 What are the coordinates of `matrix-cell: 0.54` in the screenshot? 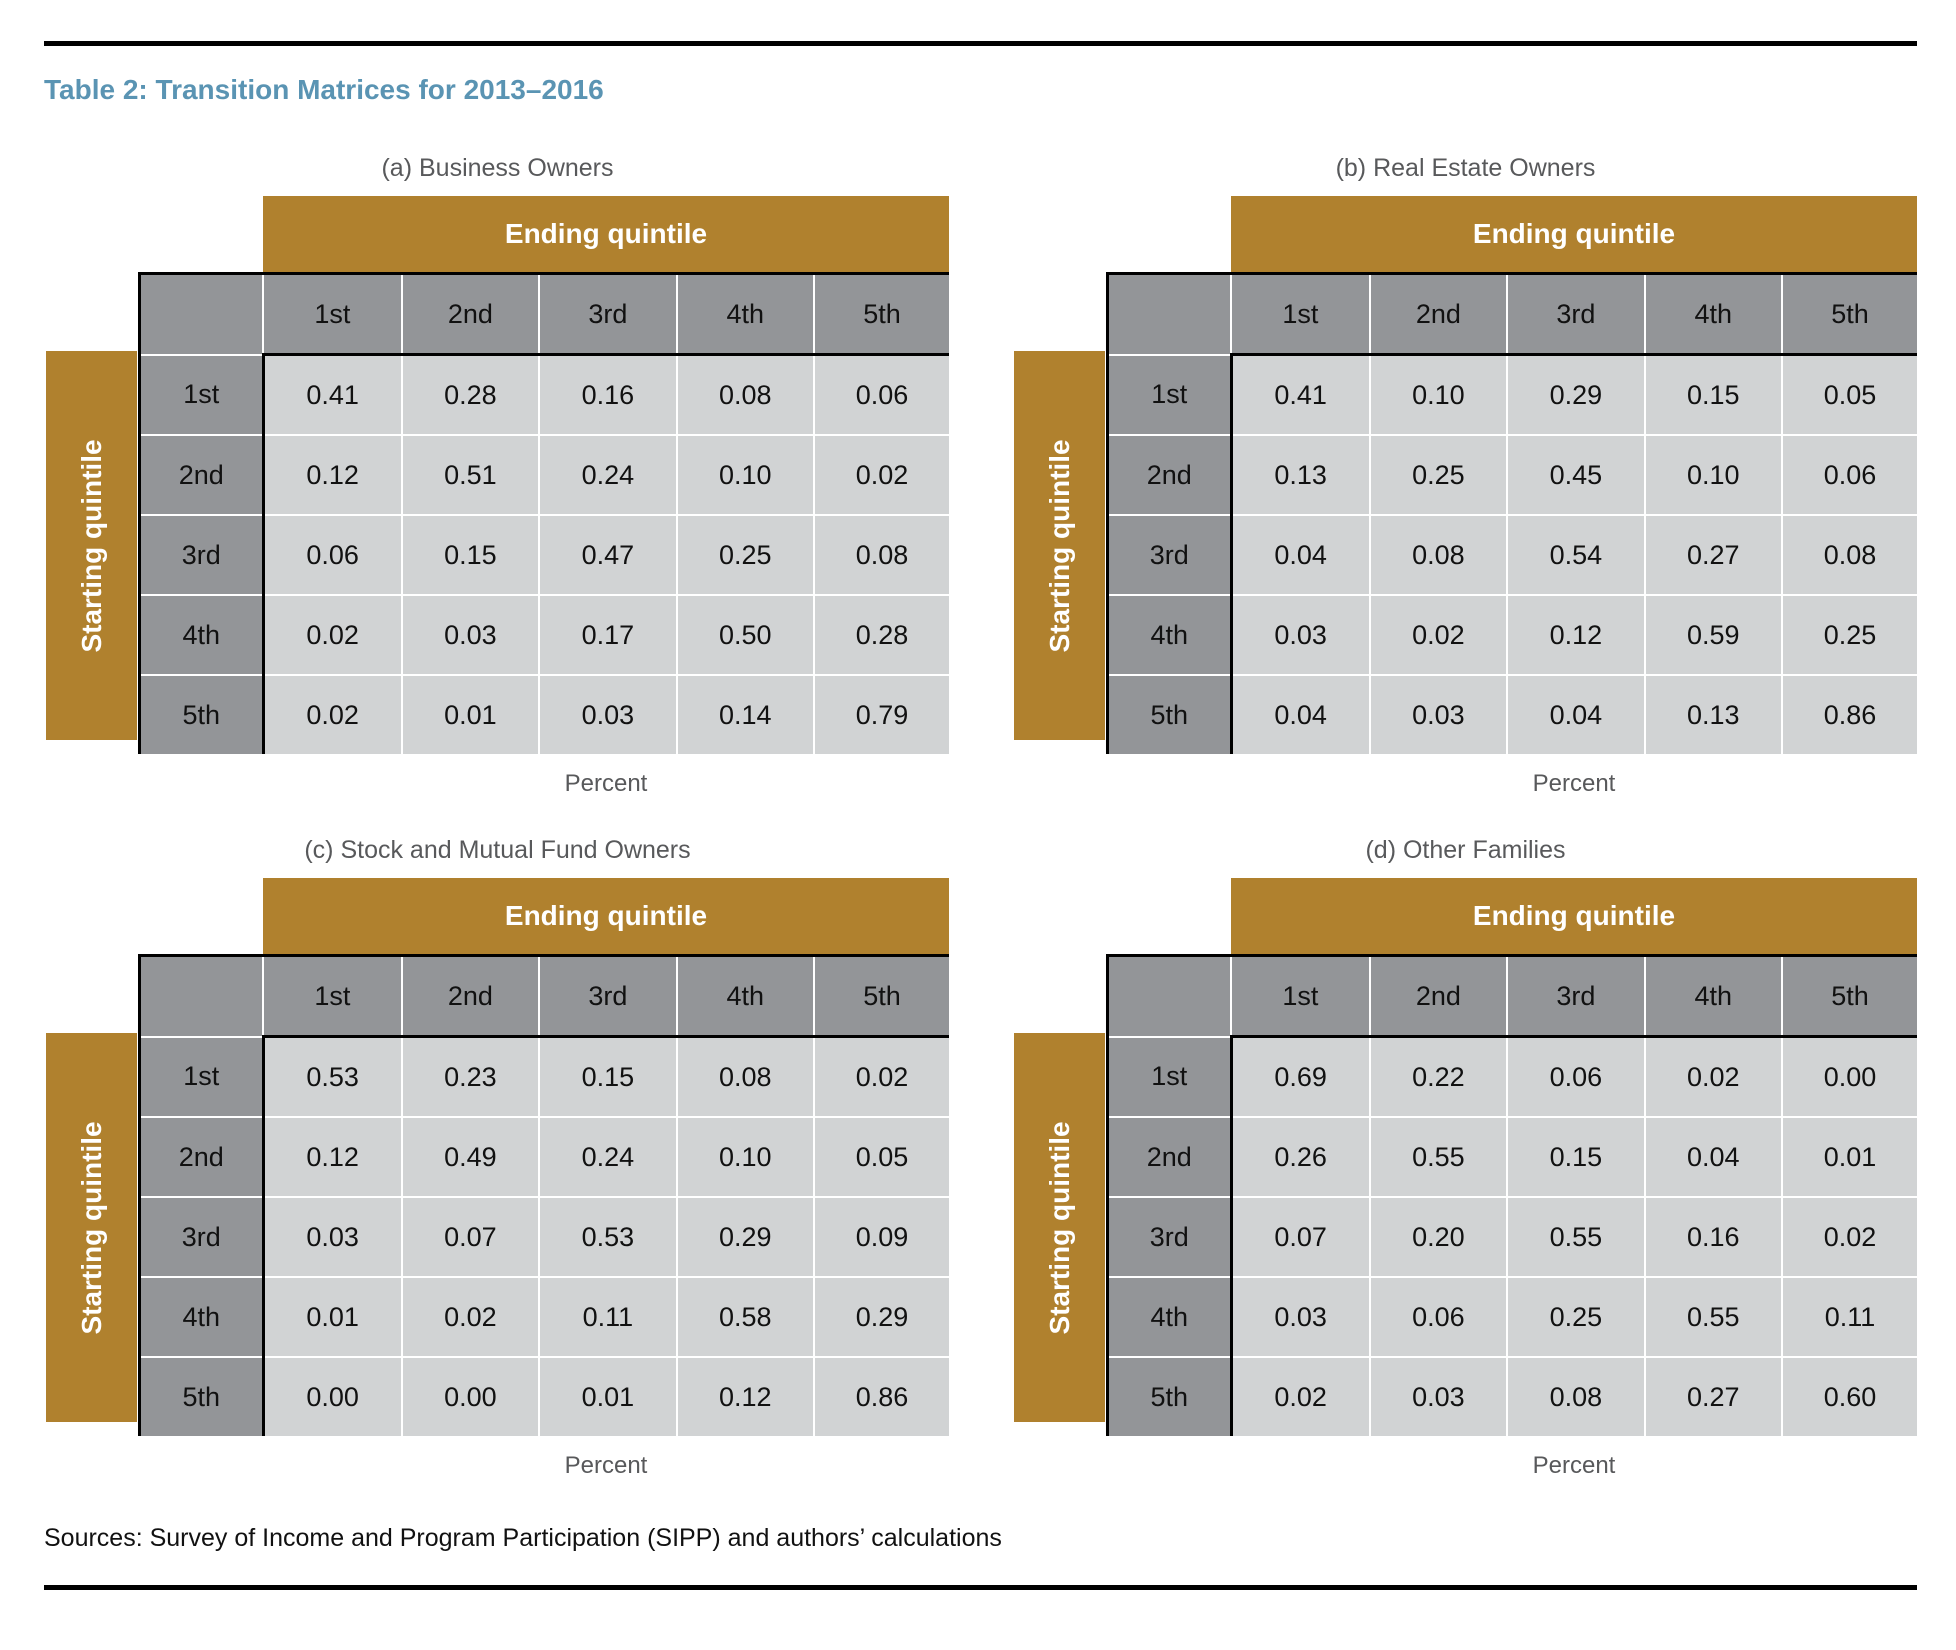 It's located at (1576, 555).